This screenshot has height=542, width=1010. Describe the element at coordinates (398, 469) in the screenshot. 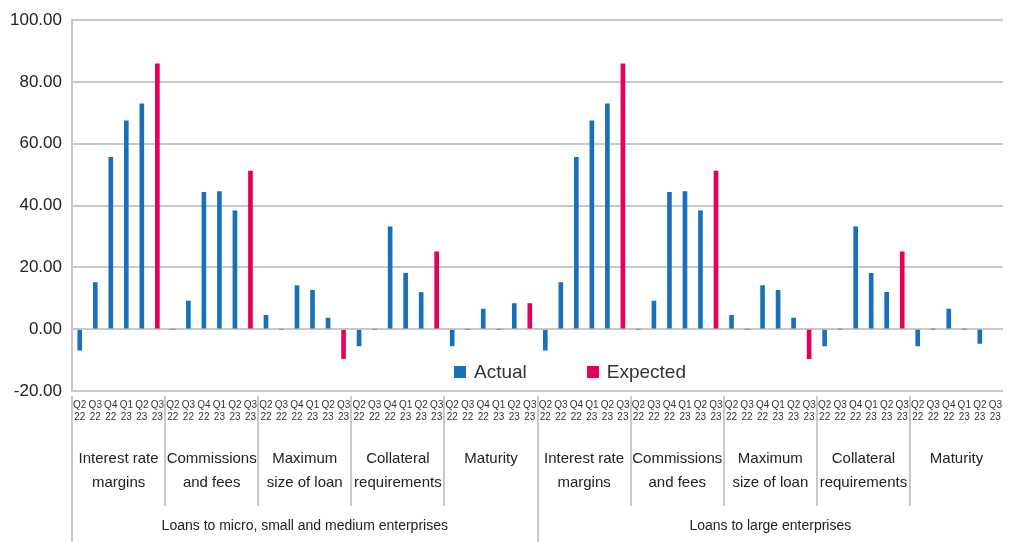

I see `text: Collateral requirements` at that location.